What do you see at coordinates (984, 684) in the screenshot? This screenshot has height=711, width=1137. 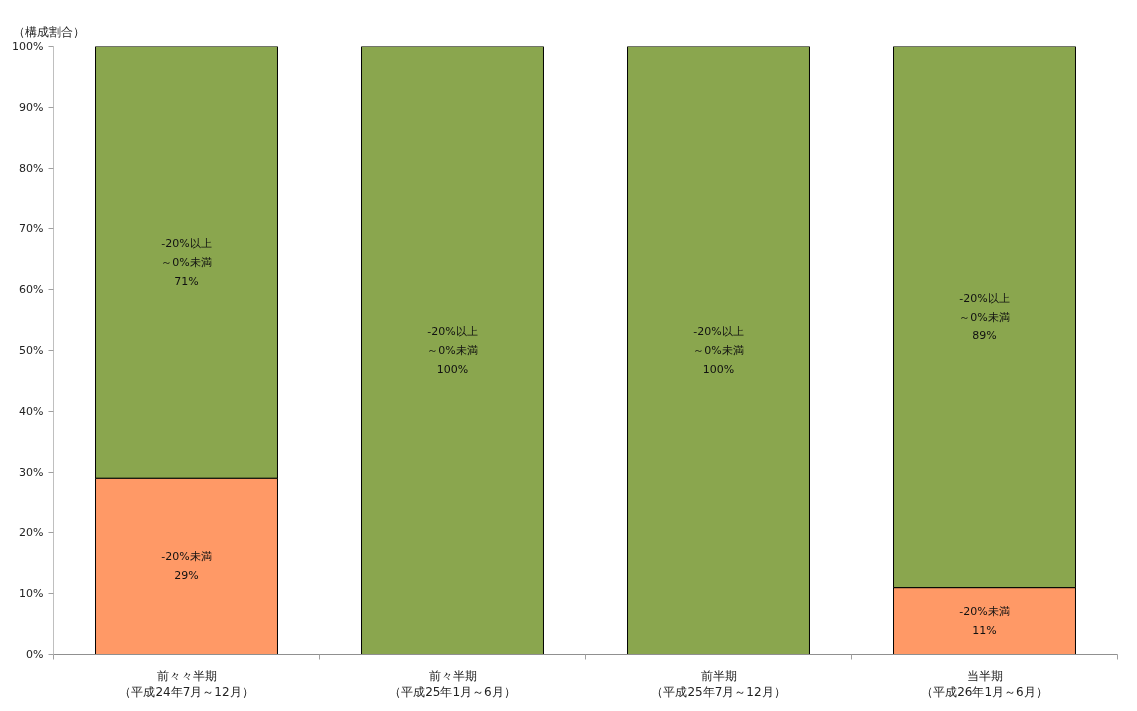 I see `x-tick-label: 当半期（平成26年1月～6月）` at bounding box center [984, 684].